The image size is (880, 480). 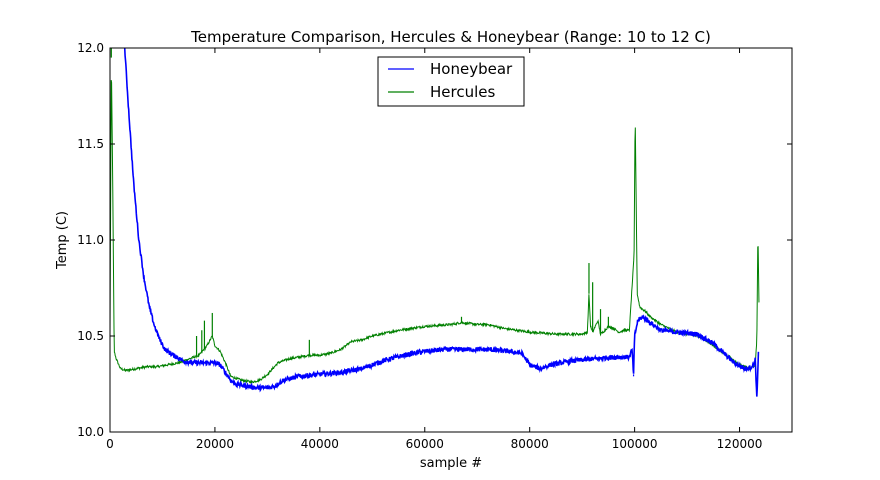 I want to click on x-tick-label: 120000, so click(x=740, y=444).